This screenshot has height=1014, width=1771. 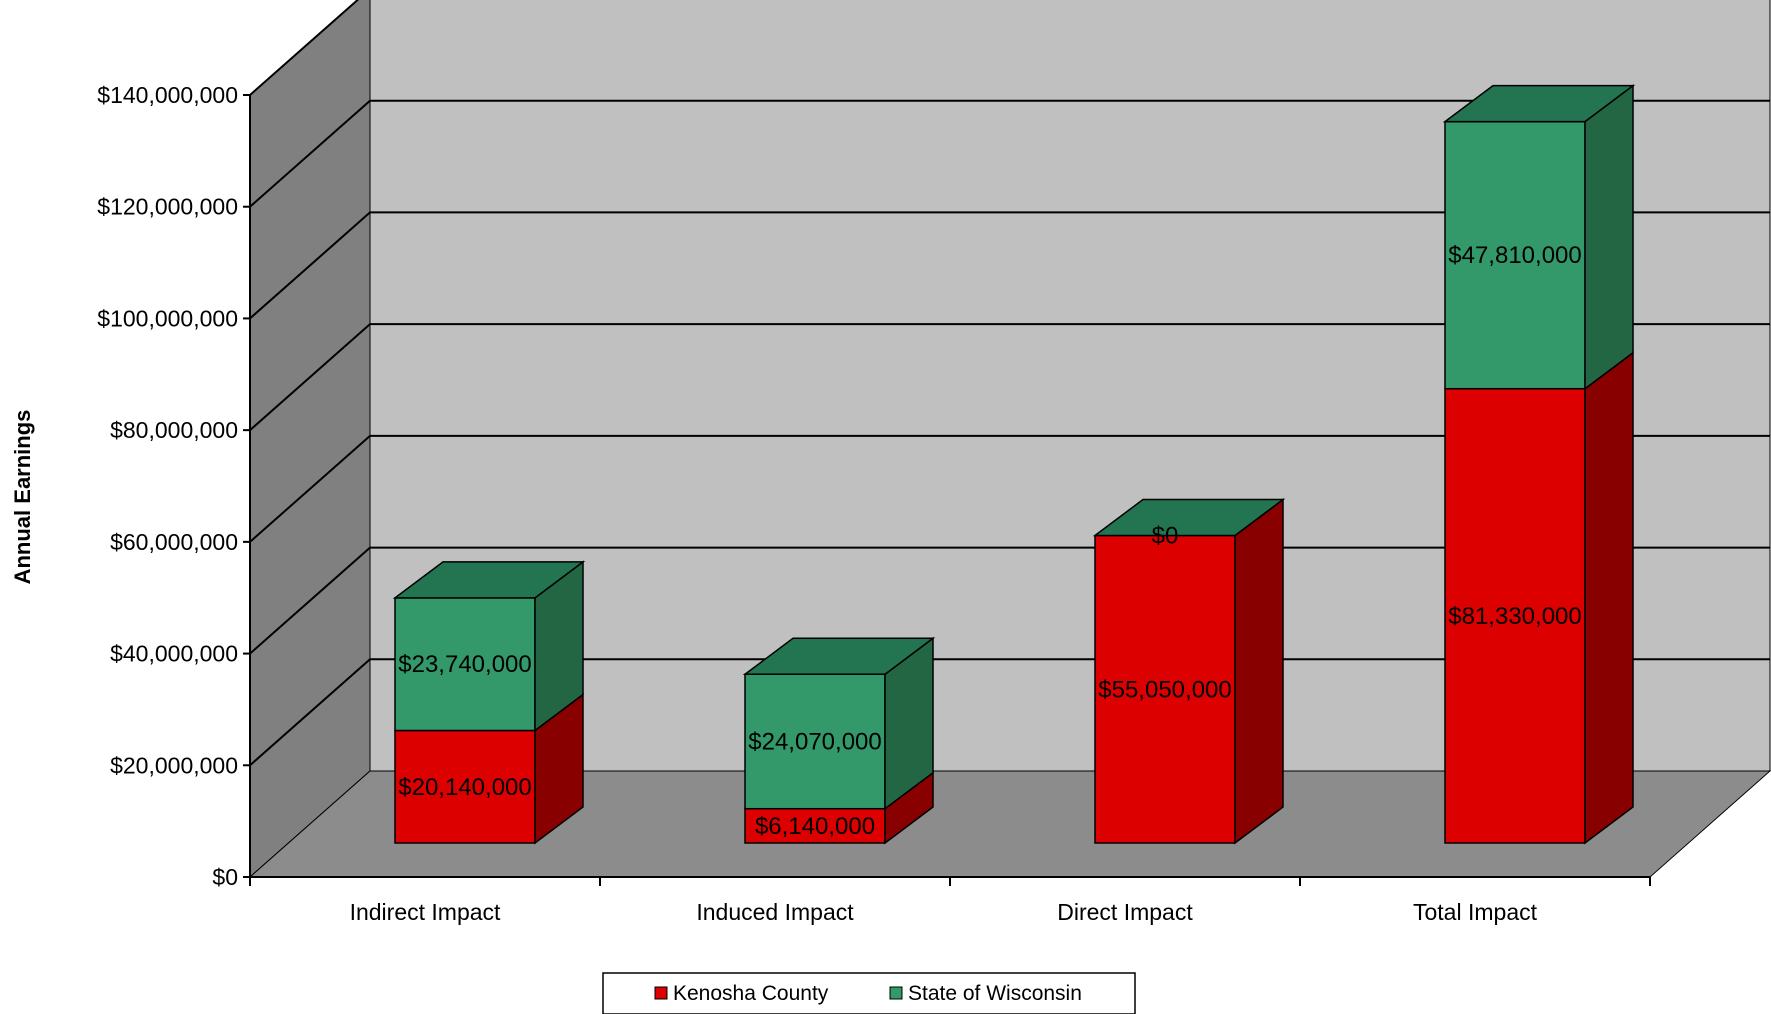 I want to click on legend-box, so click(x=869, y=993).